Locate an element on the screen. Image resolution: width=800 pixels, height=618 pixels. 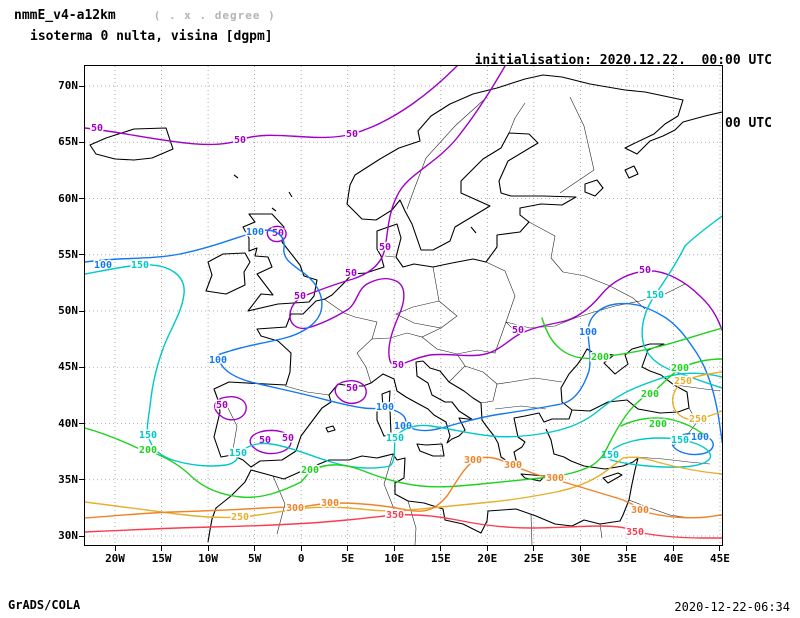
lon-tick-label: 20E is located at coordinates (487, 558).